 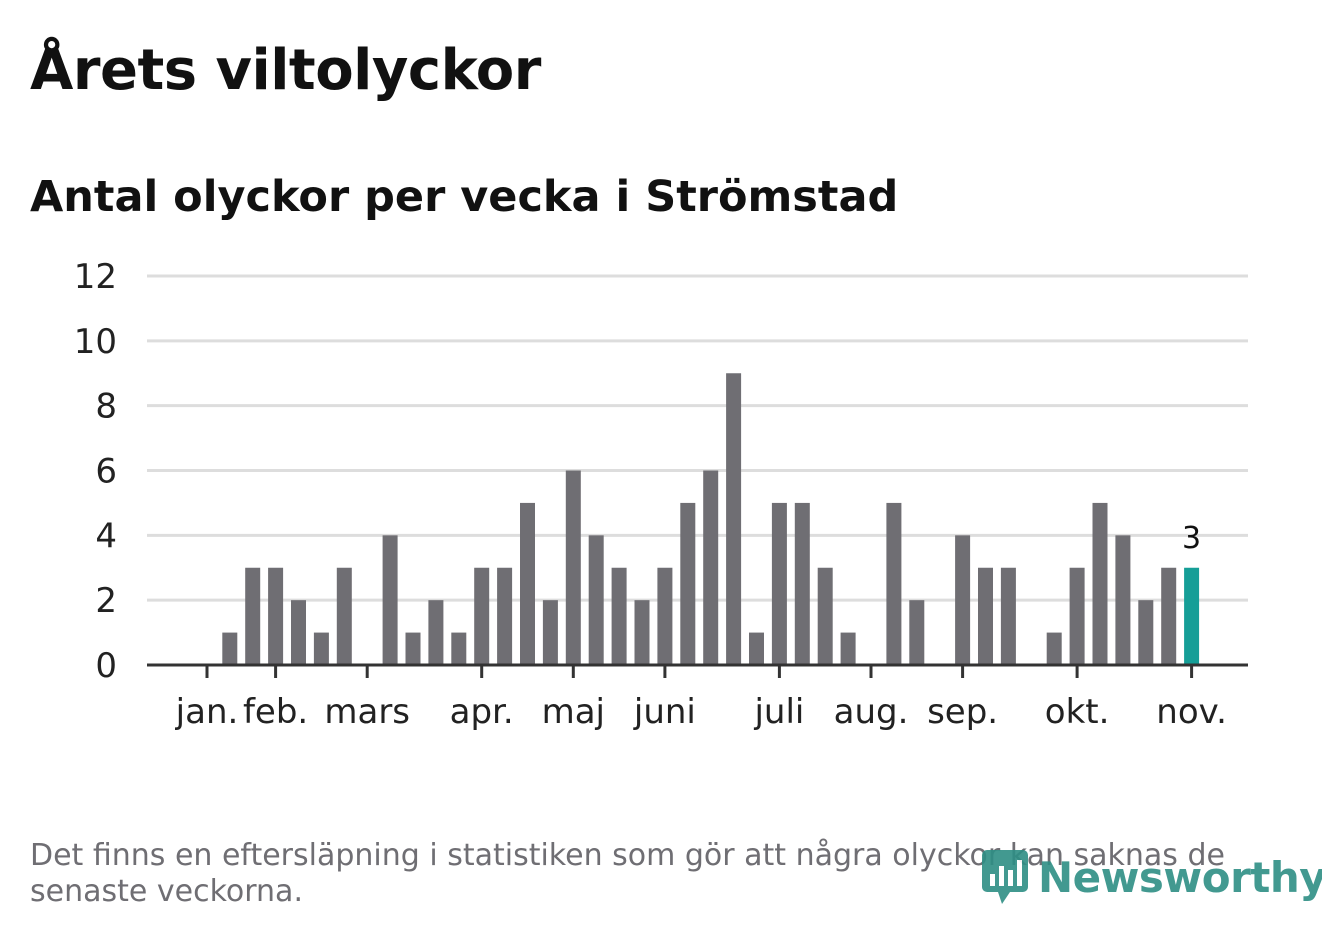 What do you see at coordinates (1180, 877) in the screenshot?
I see `newsworthy-logo-text: Newsworthy` at bounding box center [1180, 877].